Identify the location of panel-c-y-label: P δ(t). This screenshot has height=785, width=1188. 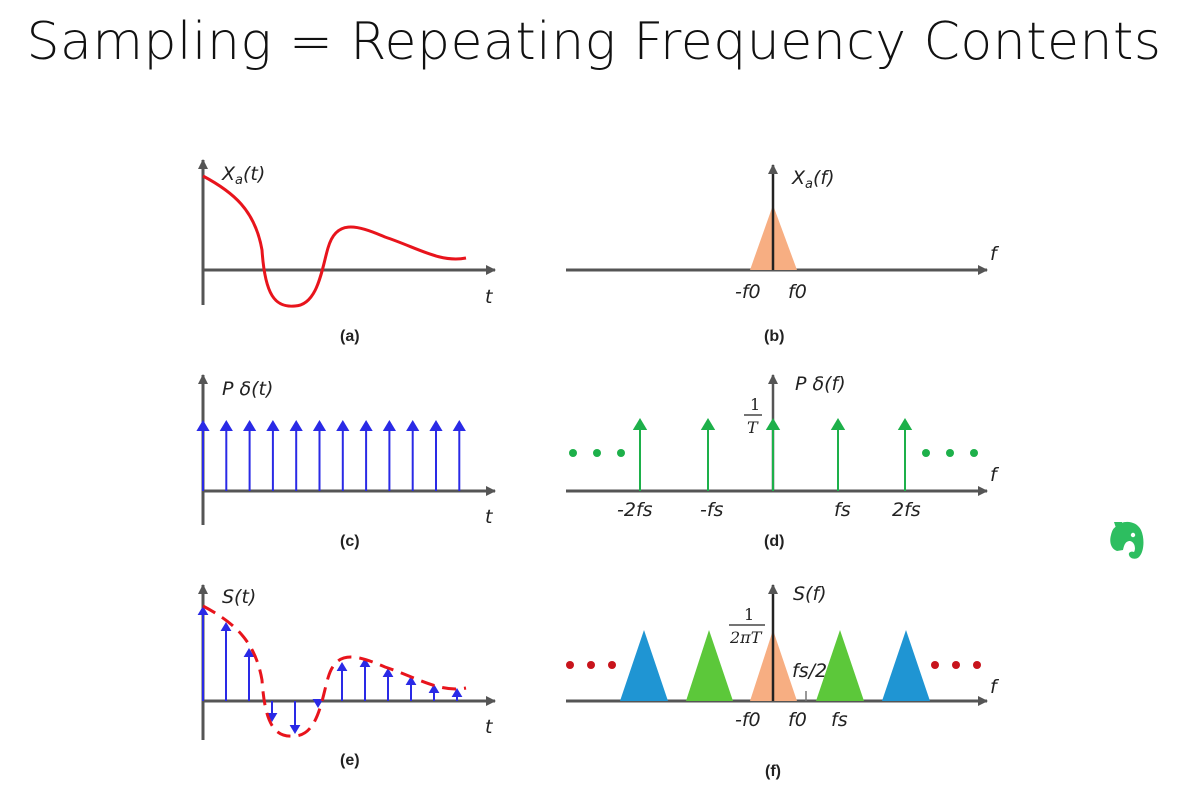
(247, 389).